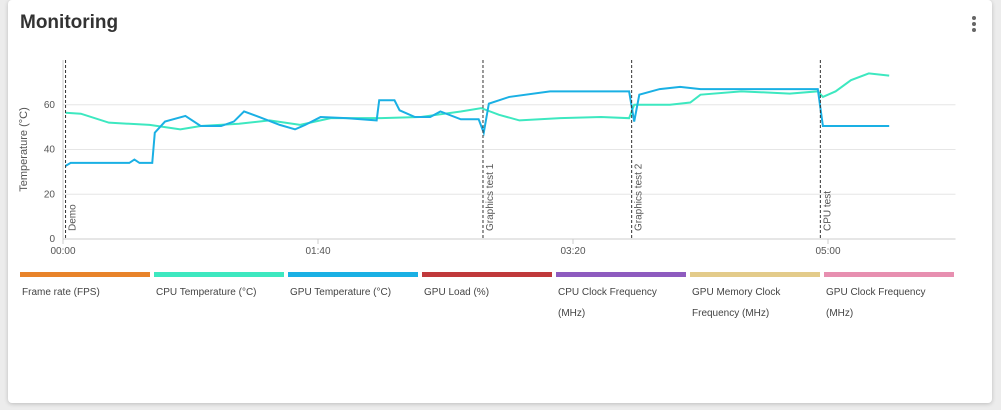 This screenshot has width=1001, height=410. Describe the element at coordinates (317, 251) in the screenshot. I see `x-tick-label: 01:40` at that location.